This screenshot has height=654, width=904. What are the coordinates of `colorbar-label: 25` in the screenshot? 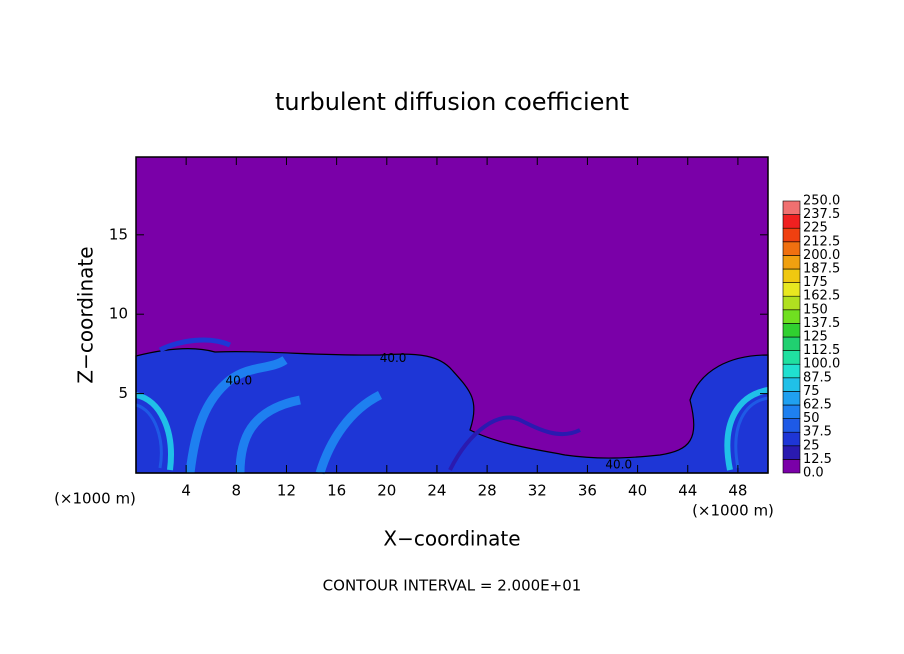 It's located at (811, 445).